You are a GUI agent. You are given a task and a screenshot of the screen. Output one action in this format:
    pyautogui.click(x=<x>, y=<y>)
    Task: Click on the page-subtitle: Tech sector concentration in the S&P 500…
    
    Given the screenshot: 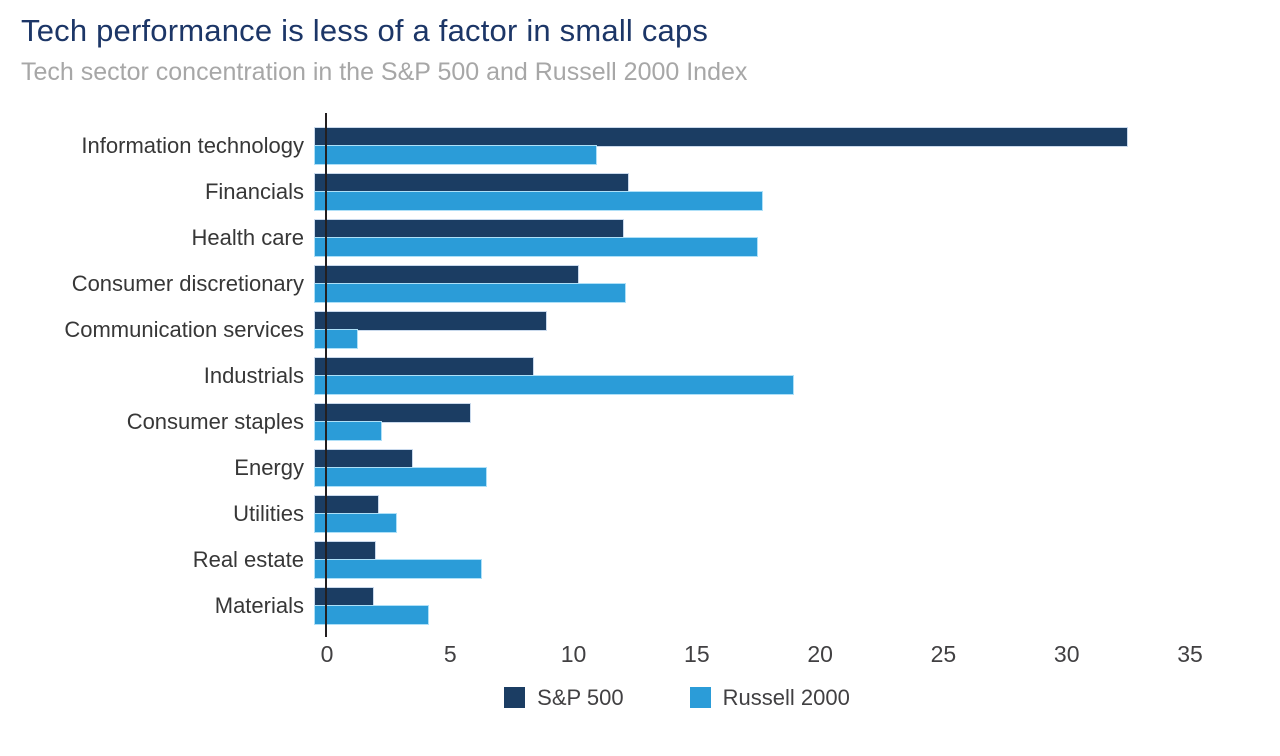 What is the action you would take?
    pyautogui.click(x=384, y=71)
    